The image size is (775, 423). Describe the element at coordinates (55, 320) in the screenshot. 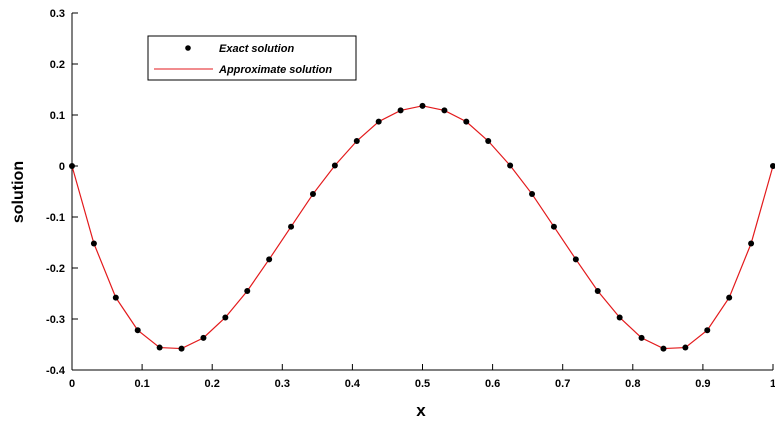

I see `y-tick-label: -0.3` at that location.